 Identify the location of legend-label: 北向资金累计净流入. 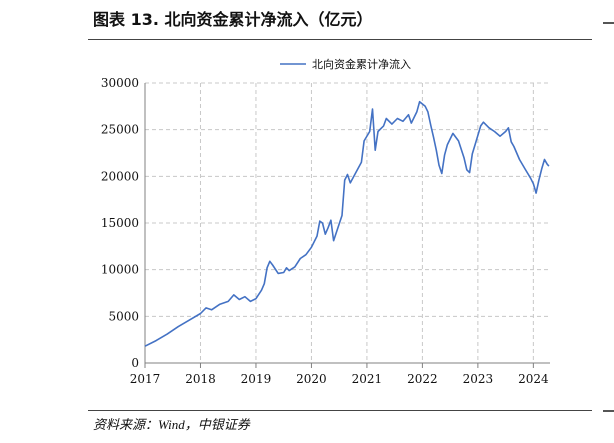
(361, 64).